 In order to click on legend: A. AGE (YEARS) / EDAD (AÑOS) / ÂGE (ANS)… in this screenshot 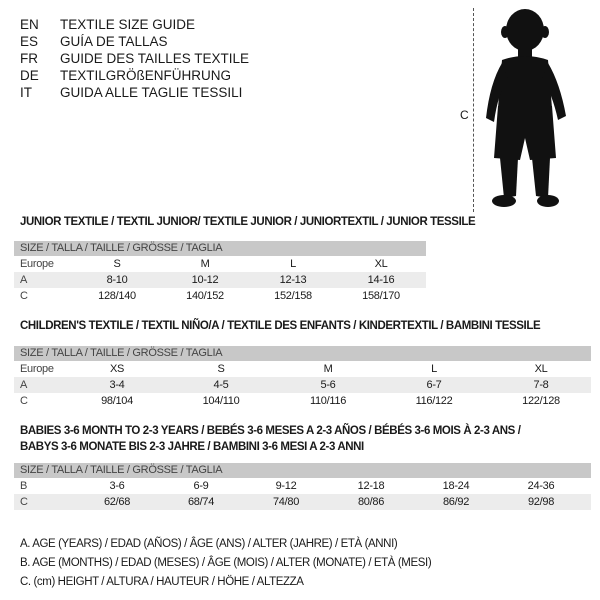, I will do `click(226, 563)`.